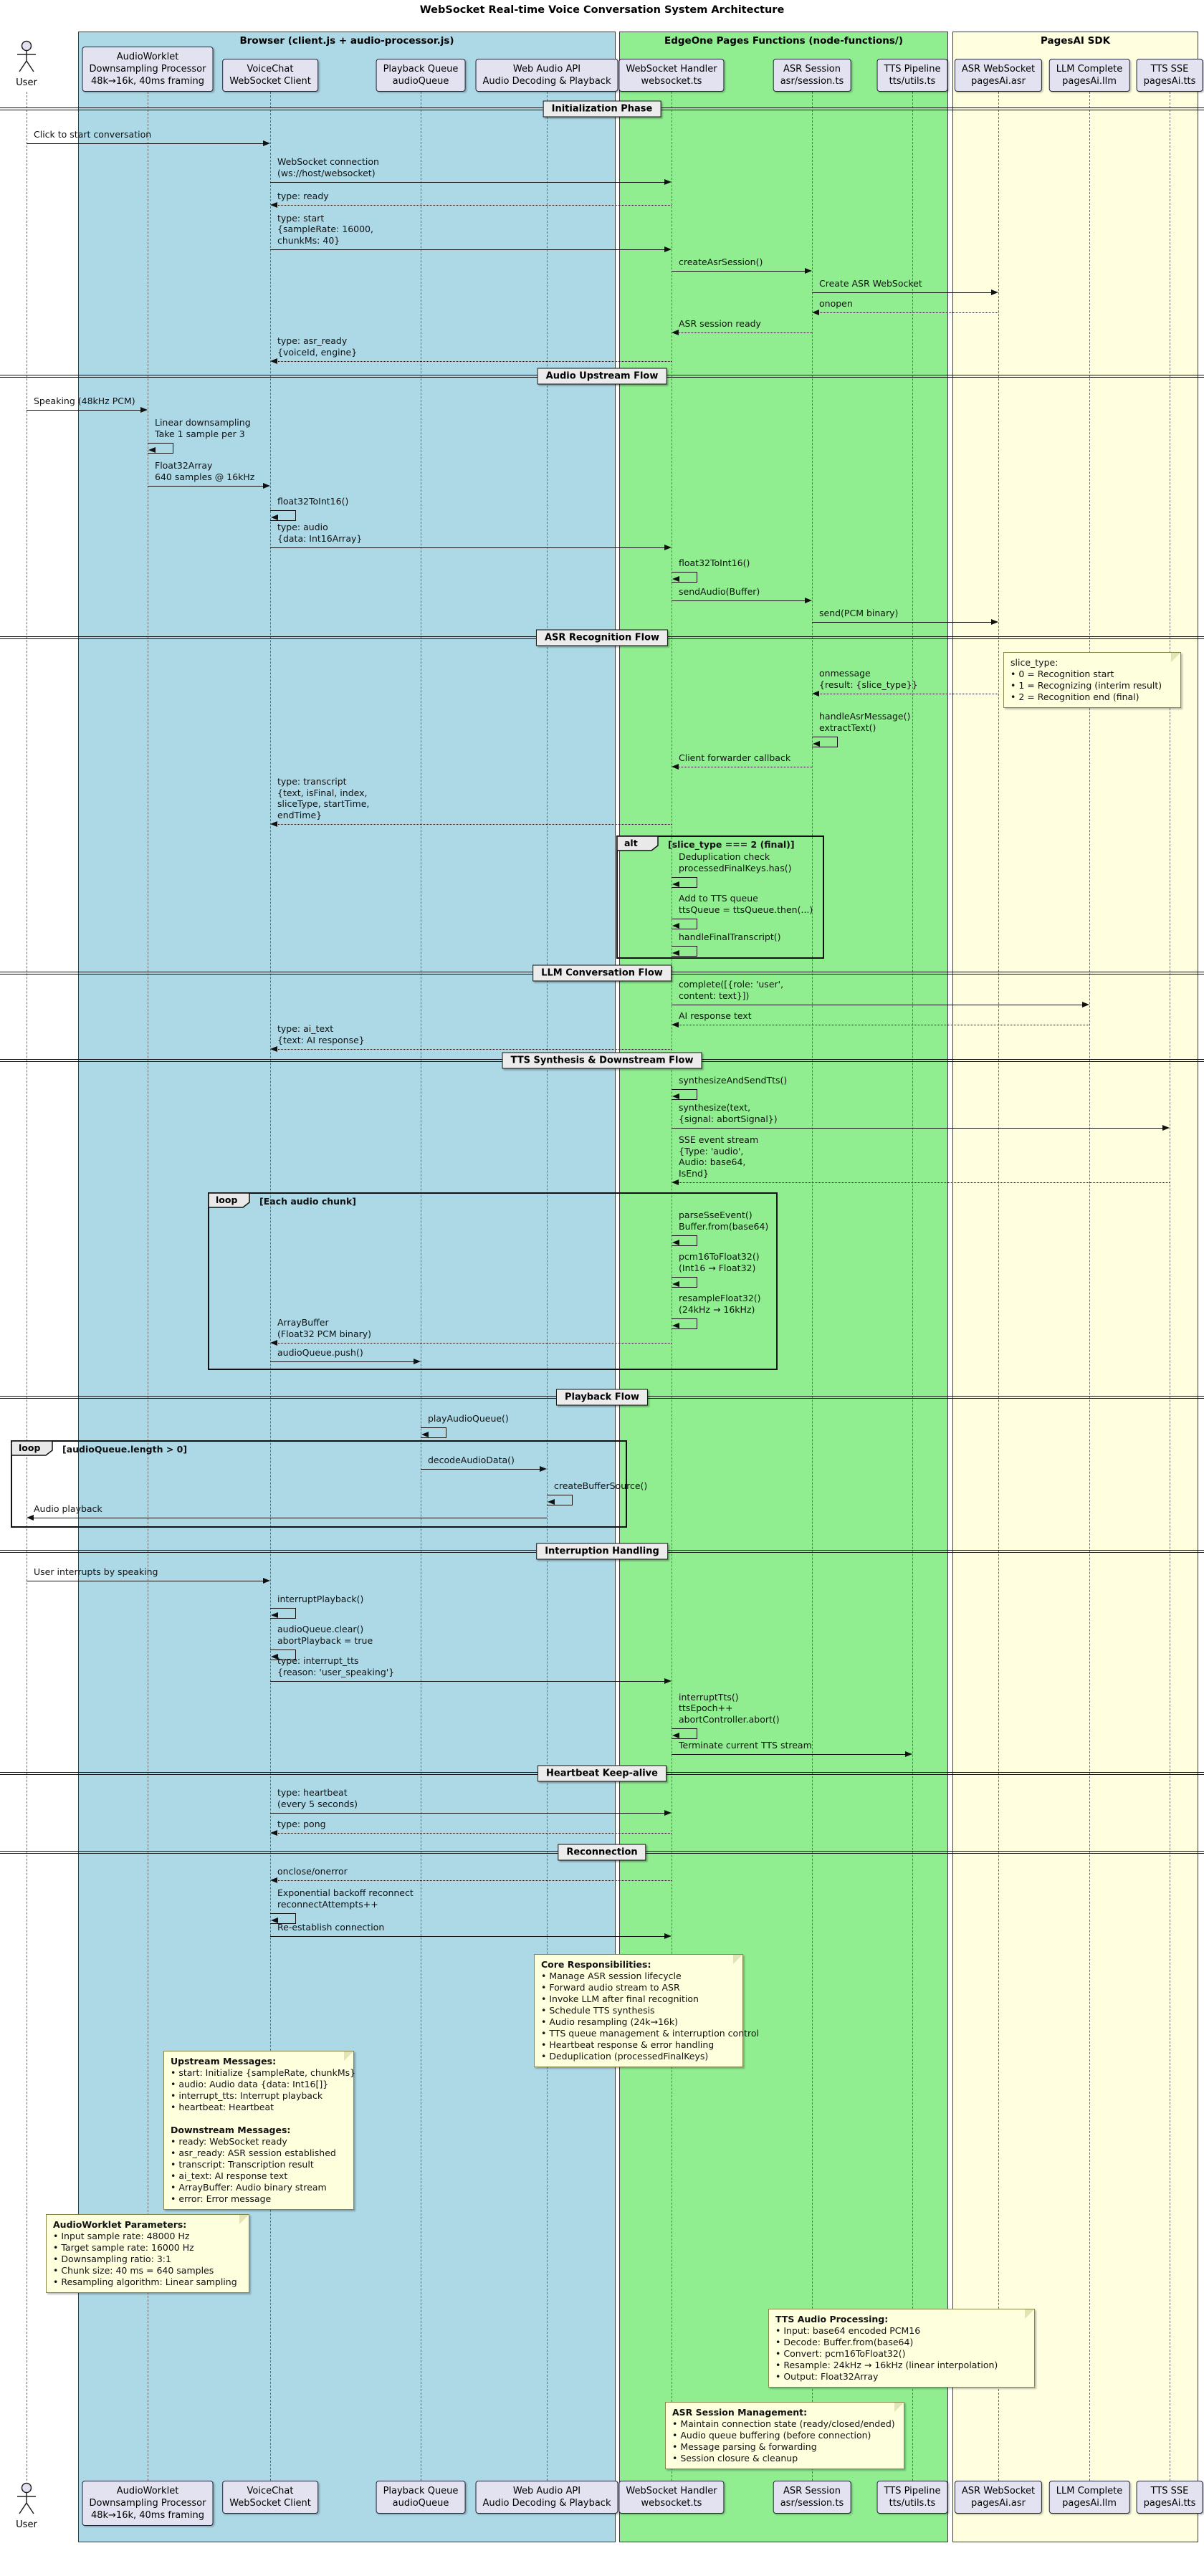  What do you see at coordinates (319, 533) in the screenshot?
I see `message-label: type: audio {data: Int16Array}` at bounding box center [319, 533].